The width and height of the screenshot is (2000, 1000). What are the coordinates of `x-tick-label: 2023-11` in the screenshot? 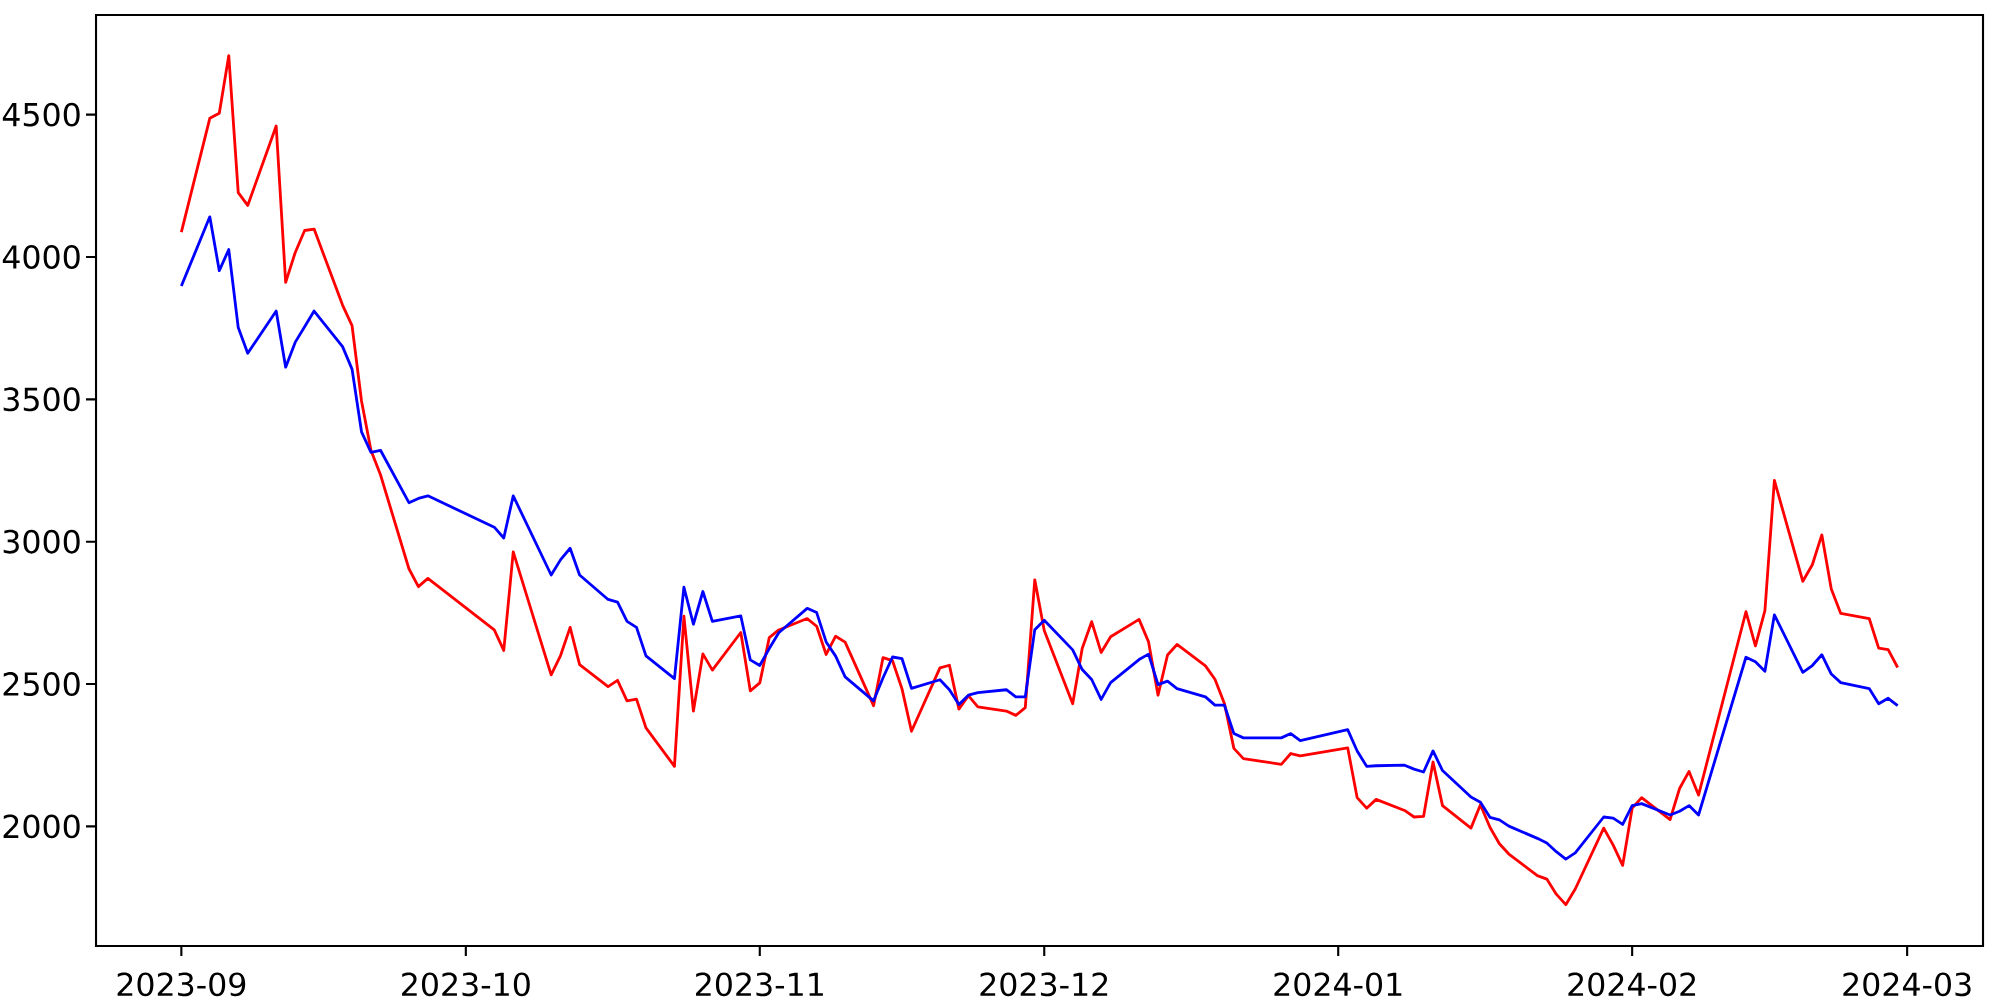 It's located at (759, 984).